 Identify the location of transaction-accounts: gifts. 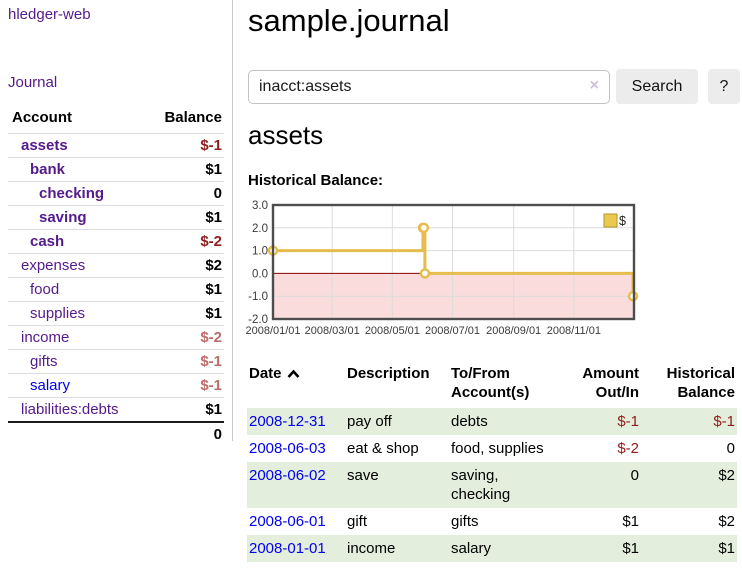
(465, 521).